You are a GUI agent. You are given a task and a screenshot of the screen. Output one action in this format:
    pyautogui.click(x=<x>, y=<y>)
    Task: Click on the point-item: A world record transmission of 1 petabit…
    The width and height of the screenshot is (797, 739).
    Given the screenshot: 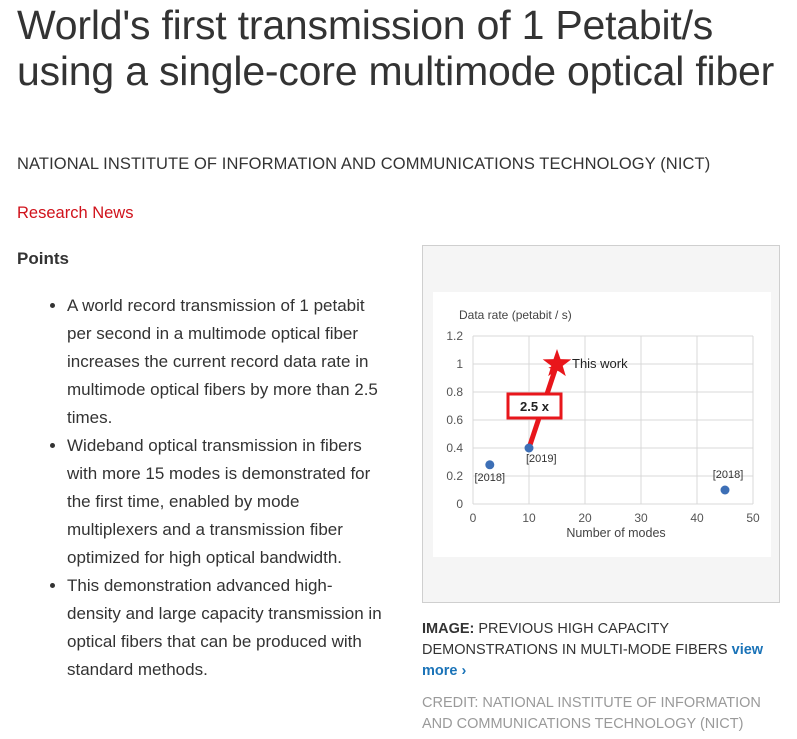 What is the action you would take?
    pyautogui.click(x=227, y=362)
    